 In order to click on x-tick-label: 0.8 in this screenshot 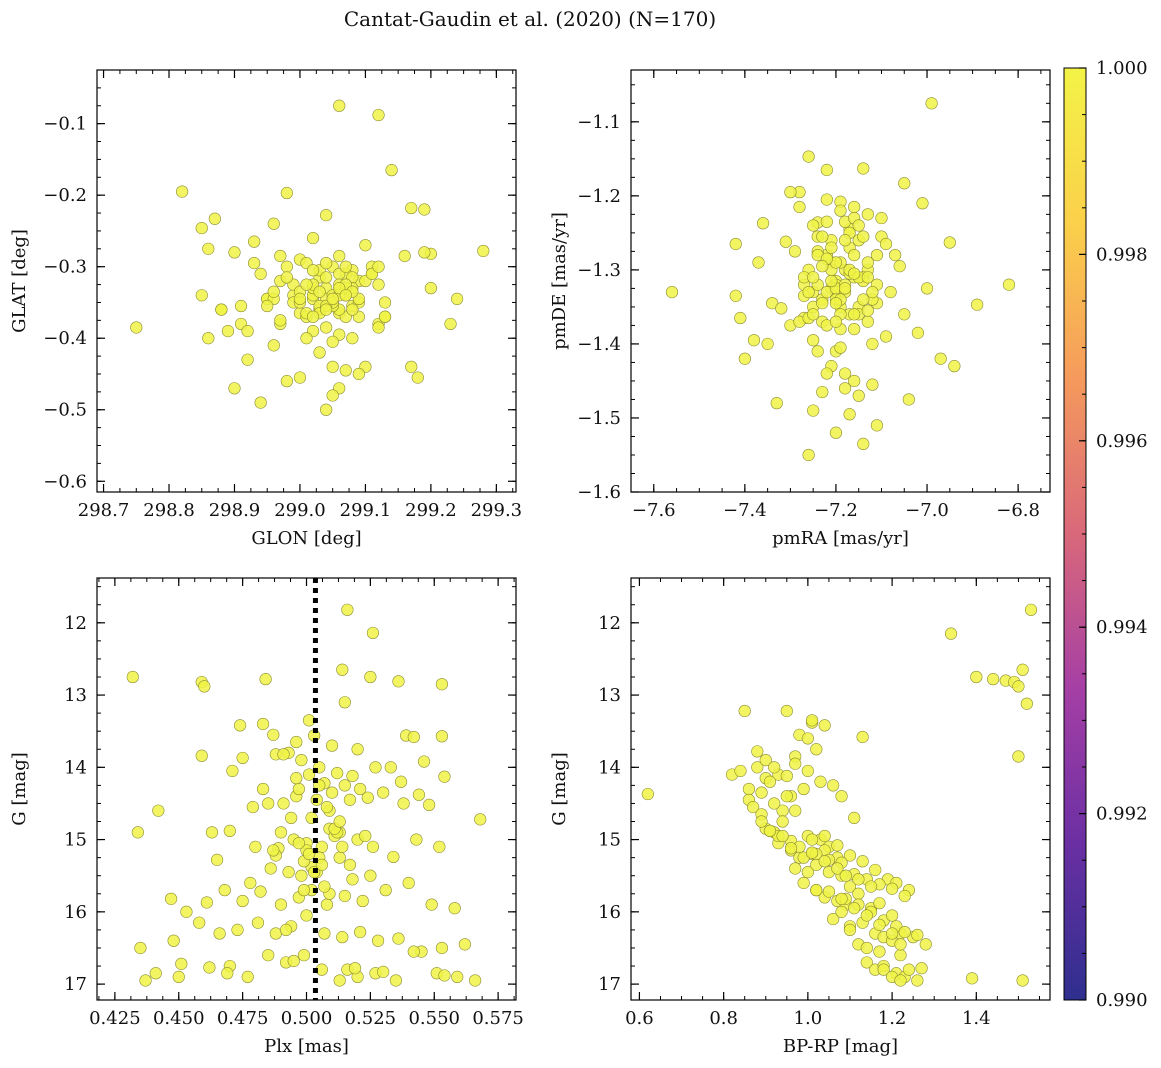, I will do `click(723, 1018)`.